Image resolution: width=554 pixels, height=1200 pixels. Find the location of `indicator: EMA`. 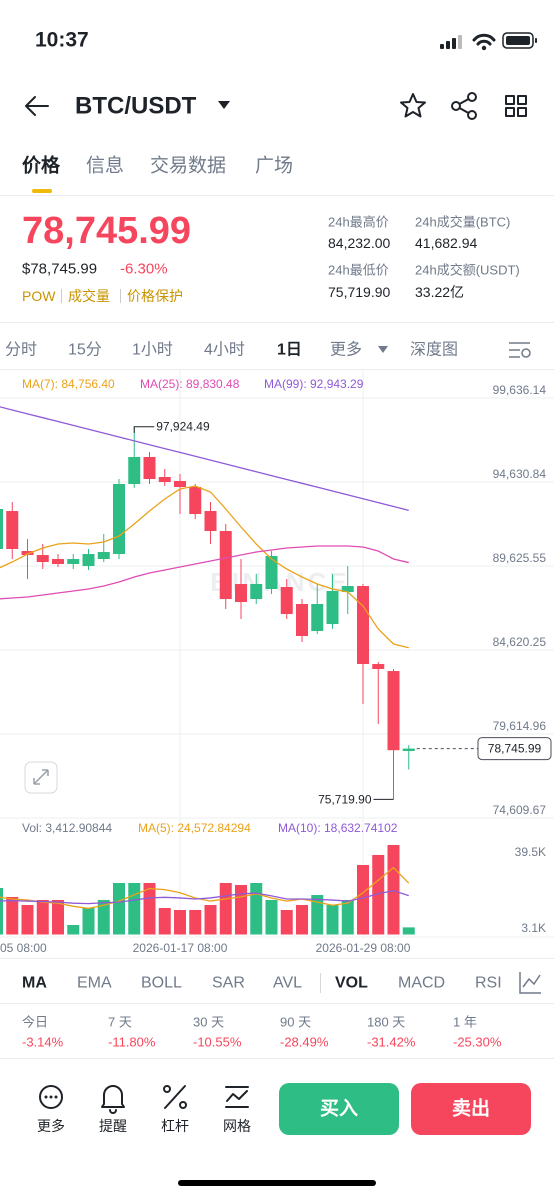

indicator: EMA is located at coordinates (94, 983).